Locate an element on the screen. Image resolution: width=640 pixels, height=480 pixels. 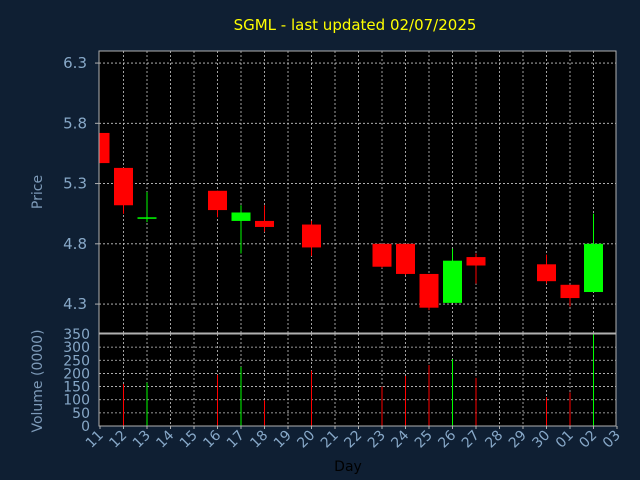
chart-title: SGML - last updated 02/07/2025 is located at coordinates (355, 25).